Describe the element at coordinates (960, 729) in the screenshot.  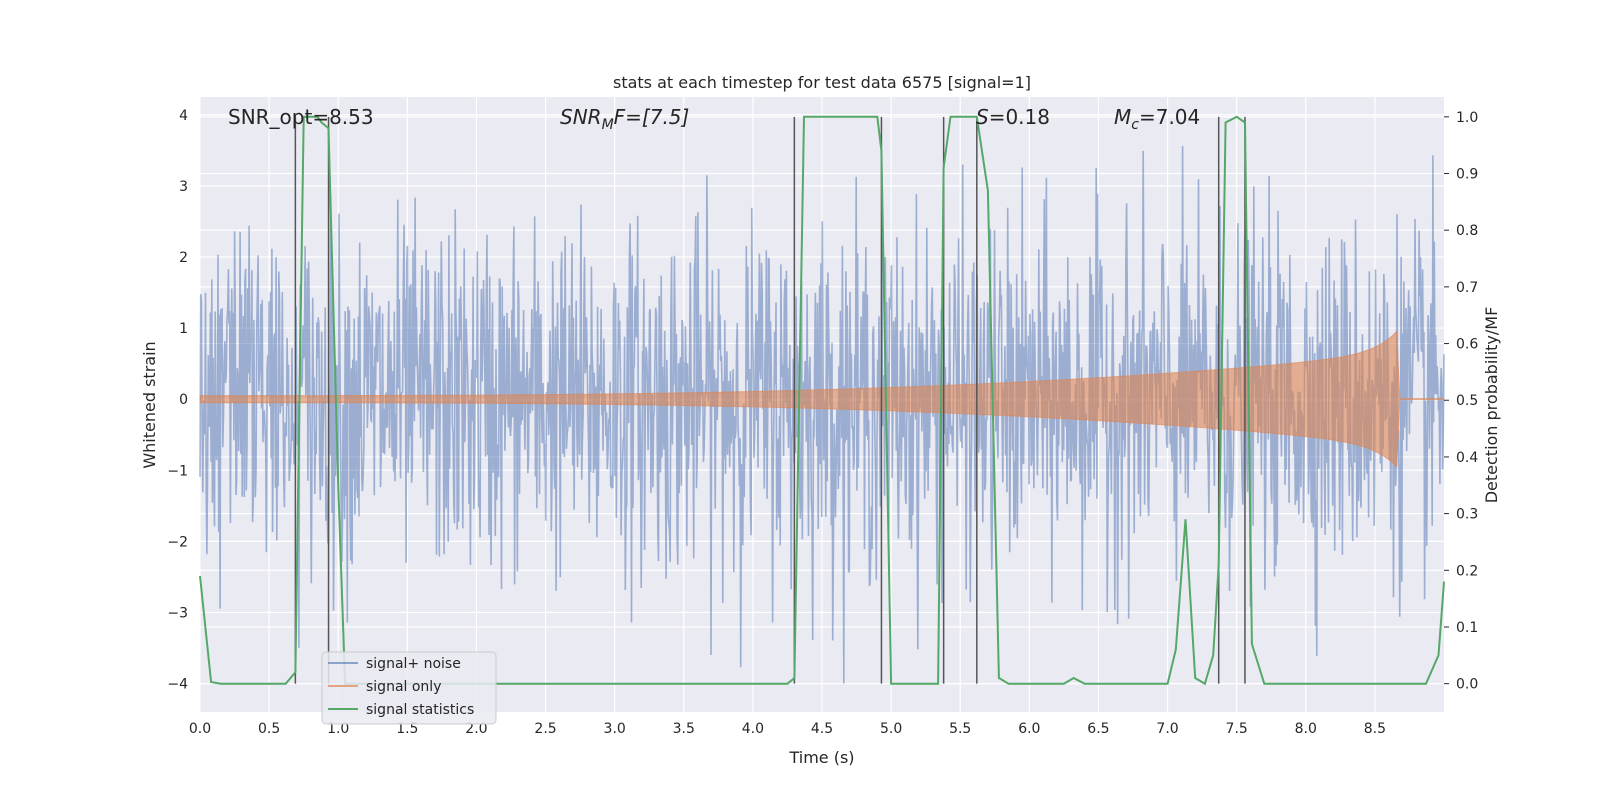
I see `x-tick-label: 5.5` at that location.